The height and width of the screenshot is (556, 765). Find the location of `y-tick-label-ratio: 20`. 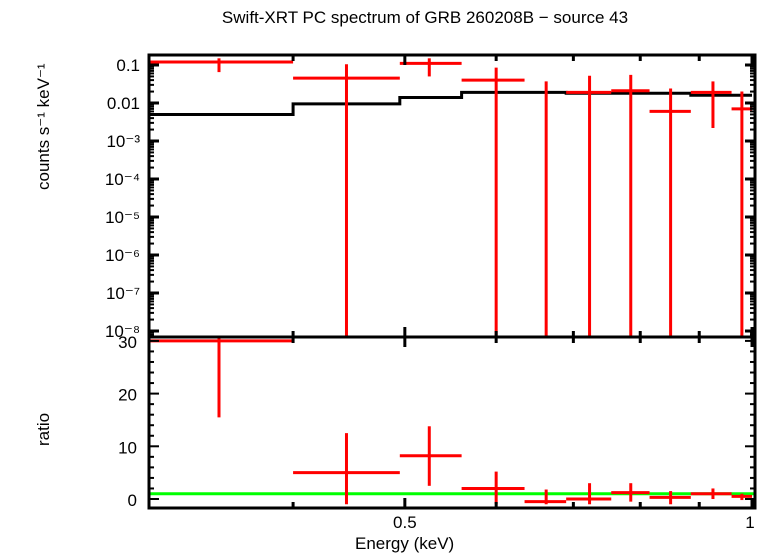

y-tick-label-ratio: 20 is located at coordinates (127, 395).